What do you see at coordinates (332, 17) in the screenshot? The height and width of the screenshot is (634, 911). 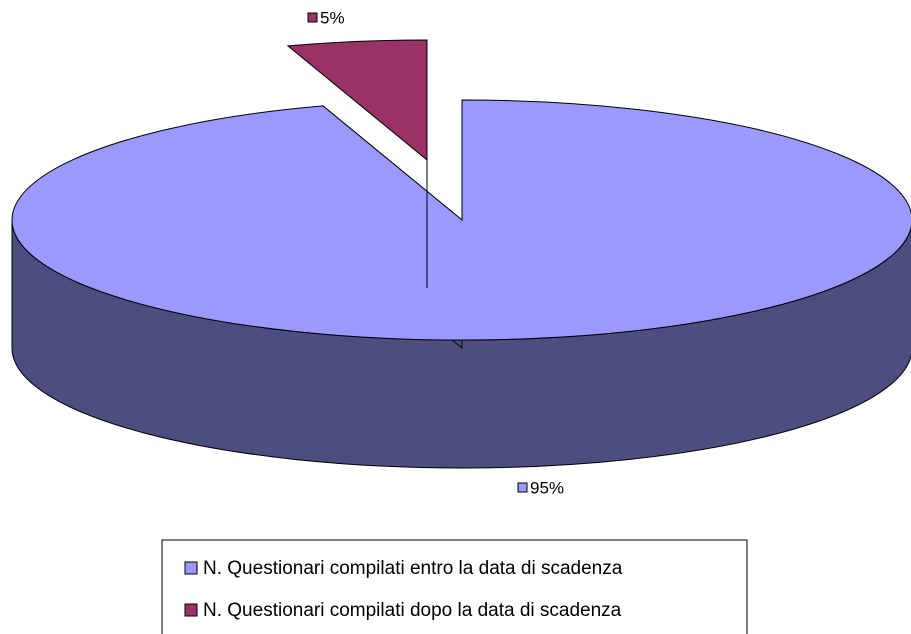 I see `data-label: 5%` at bounding box center [332, 17].